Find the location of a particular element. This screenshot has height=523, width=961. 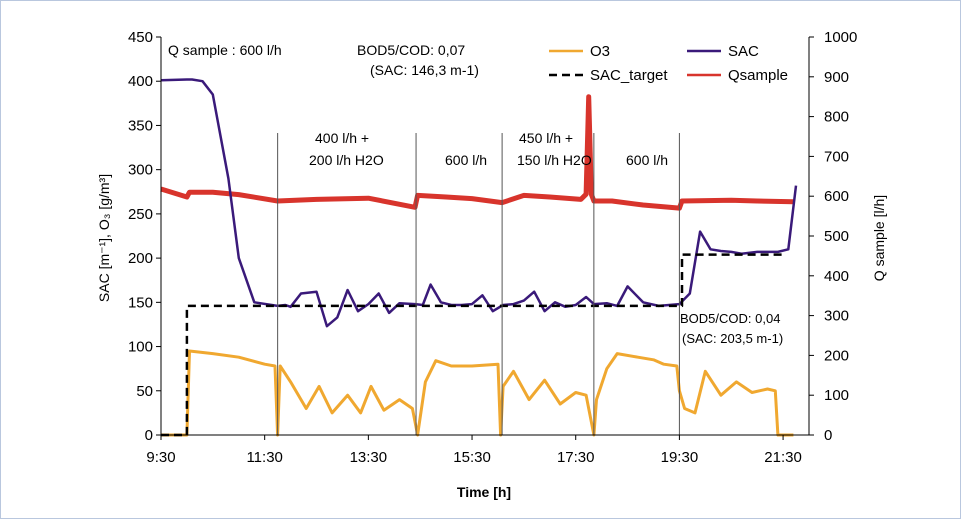

annotation-phase-4b: 150 l/h H2O is located at coordinates (554, 160).